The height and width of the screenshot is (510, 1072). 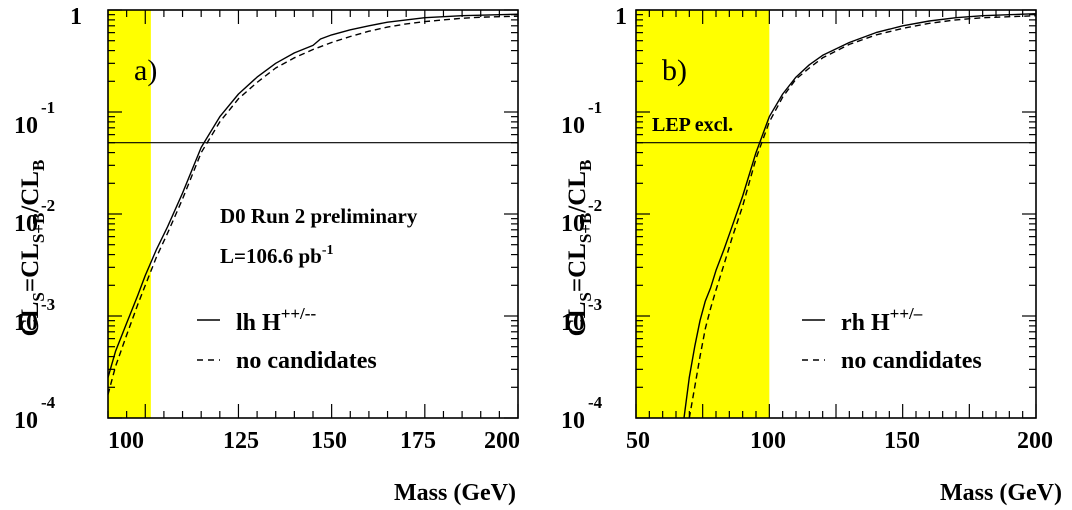 I want to click on legend: lh H++/-- no candidates, so click(x=287, y=339).